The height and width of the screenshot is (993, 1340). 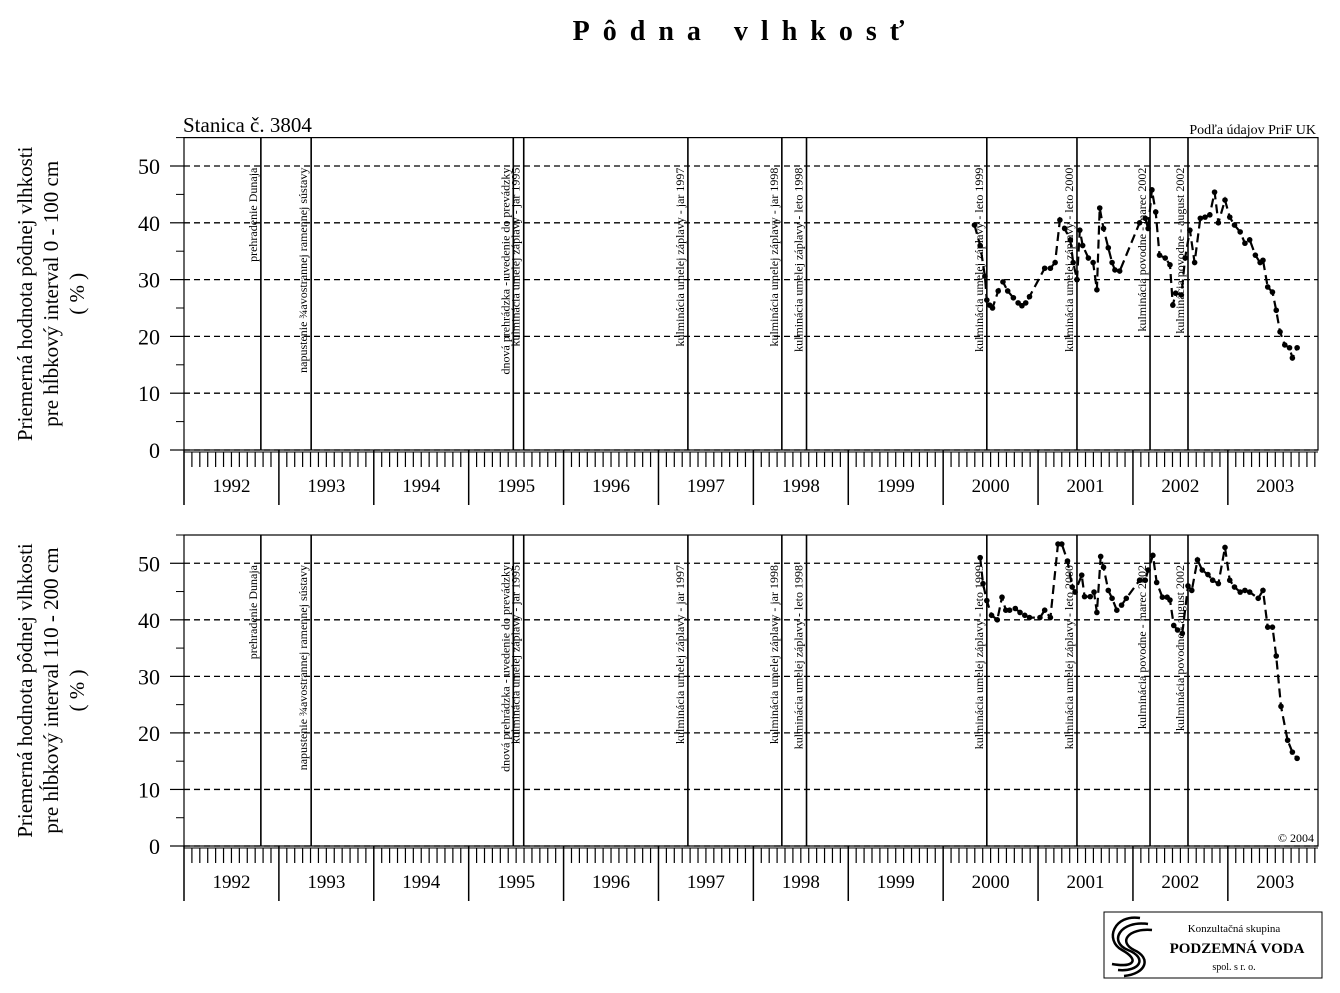 What do you see at coordinates (303, 667) in the screenshot?
I see `event-label: napustenie ¾avostrannej ramennej sústavy` at bounding box center [303, 667].